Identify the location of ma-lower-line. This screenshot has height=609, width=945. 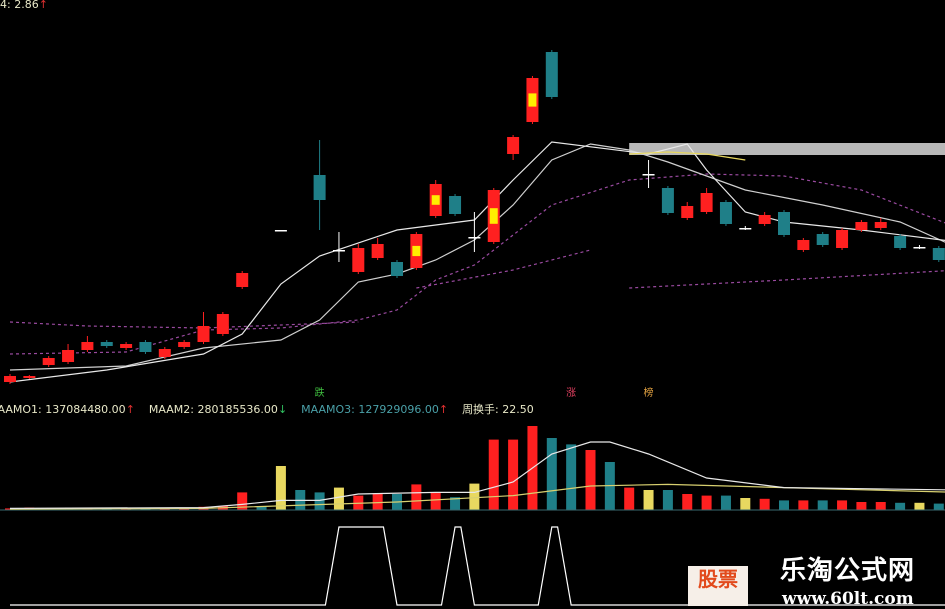
(503, 269).